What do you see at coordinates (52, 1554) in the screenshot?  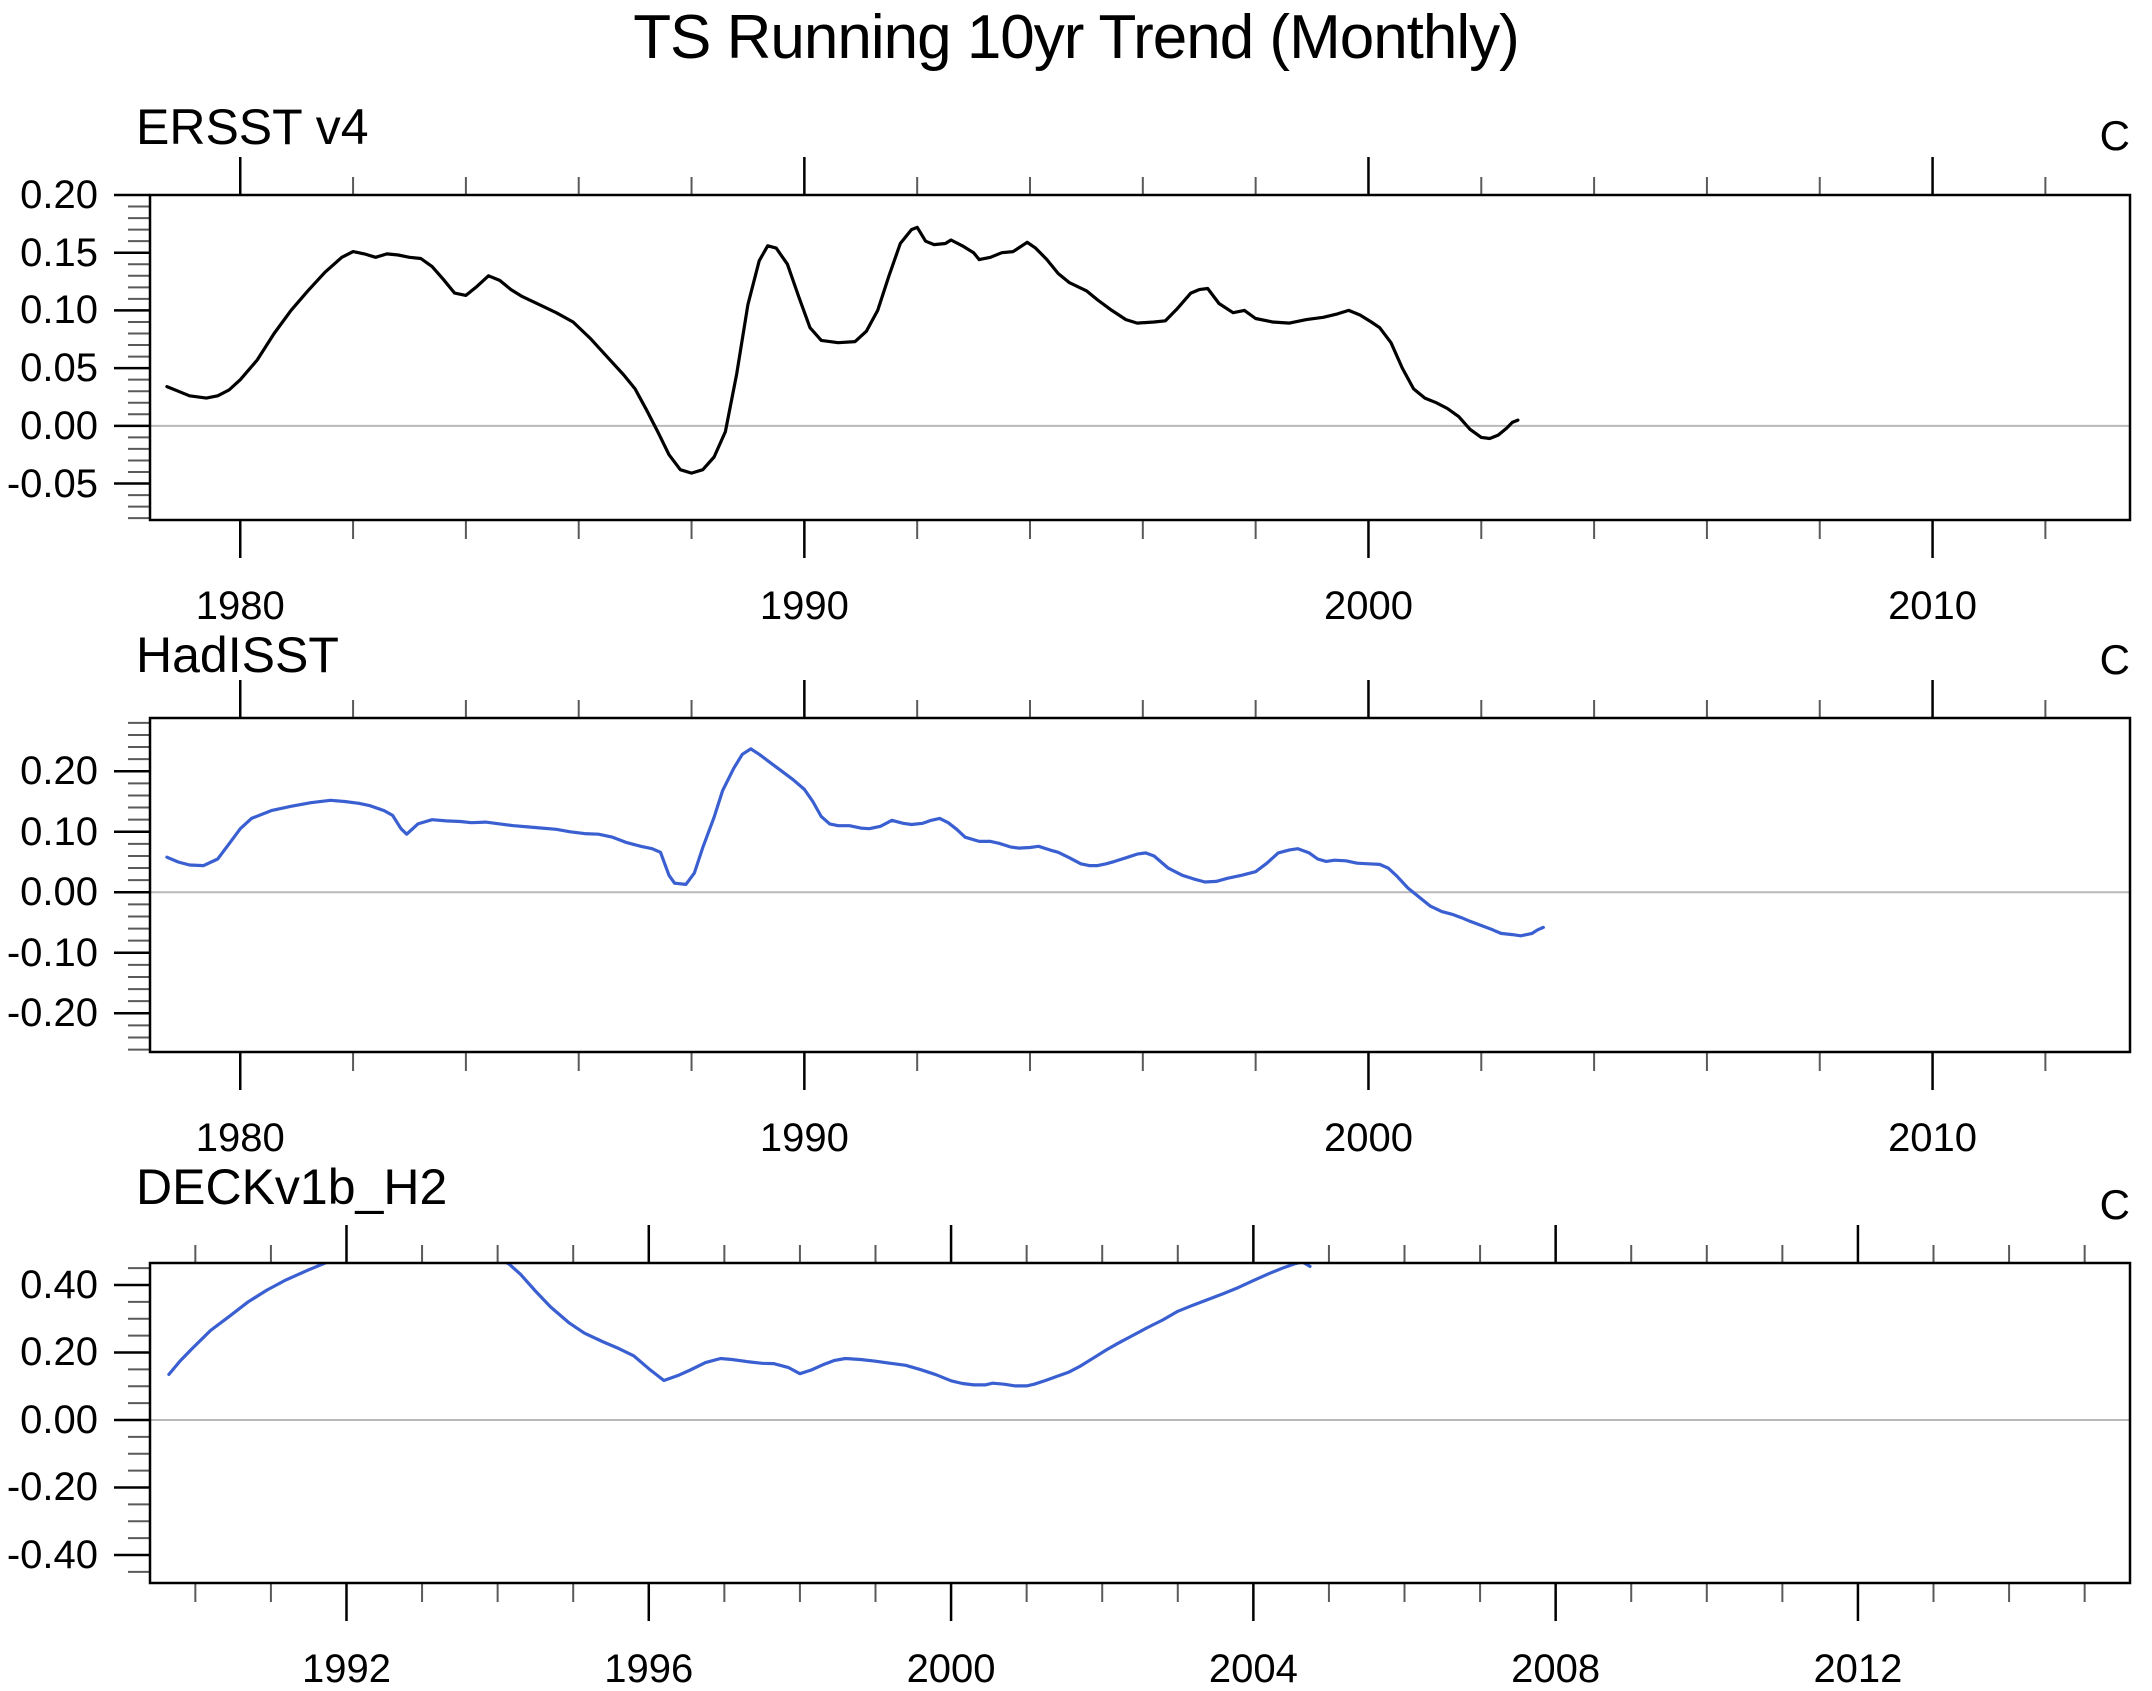 I see `y-tick-label: -0.40` at bounding box center [52, 1554].